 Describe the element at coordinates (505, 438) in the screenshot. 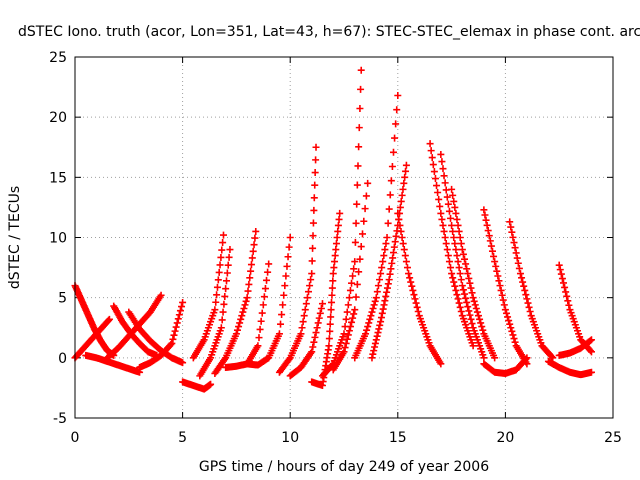

I see `x-tick-label: 20` at that location.